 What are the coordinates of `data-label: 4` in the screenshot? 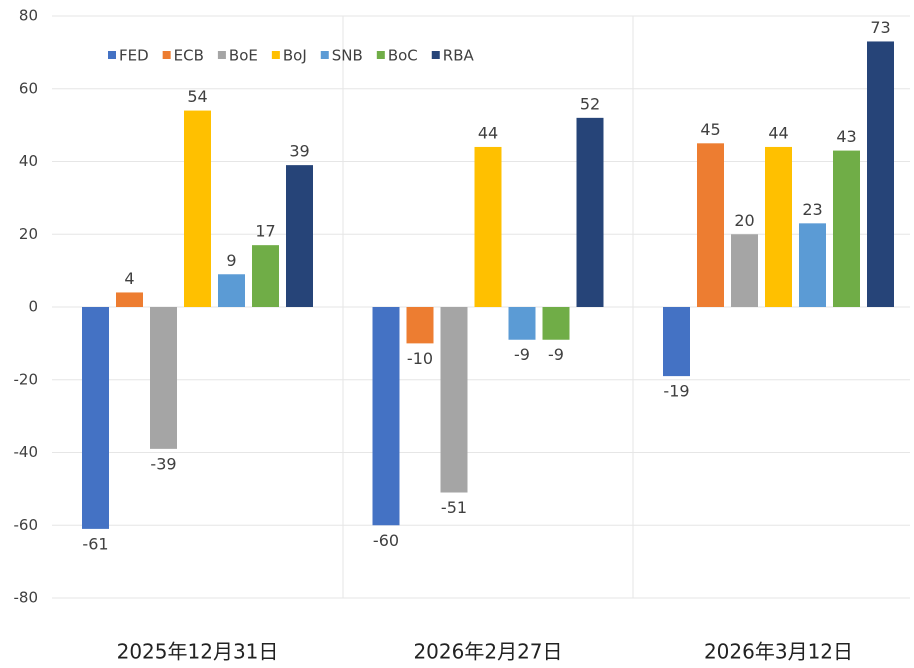 It's located at (129, 278).